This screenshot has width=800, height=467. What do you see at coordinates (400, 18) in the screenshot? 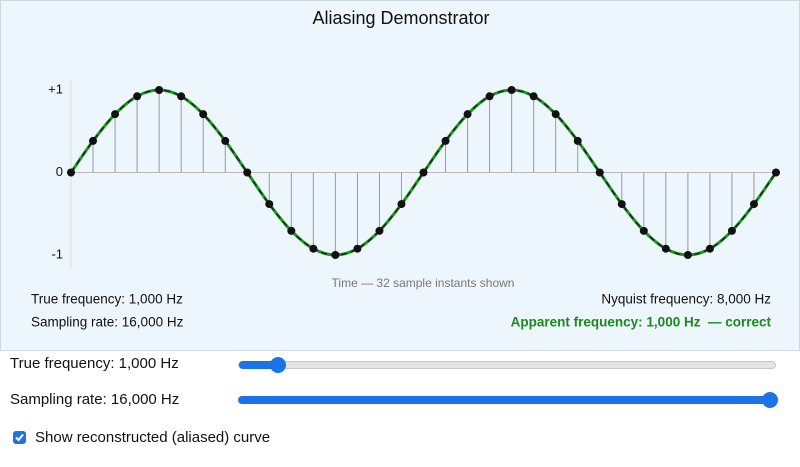
I see `title: Aliasing Demonstrator` at bounding box center [400, 18].